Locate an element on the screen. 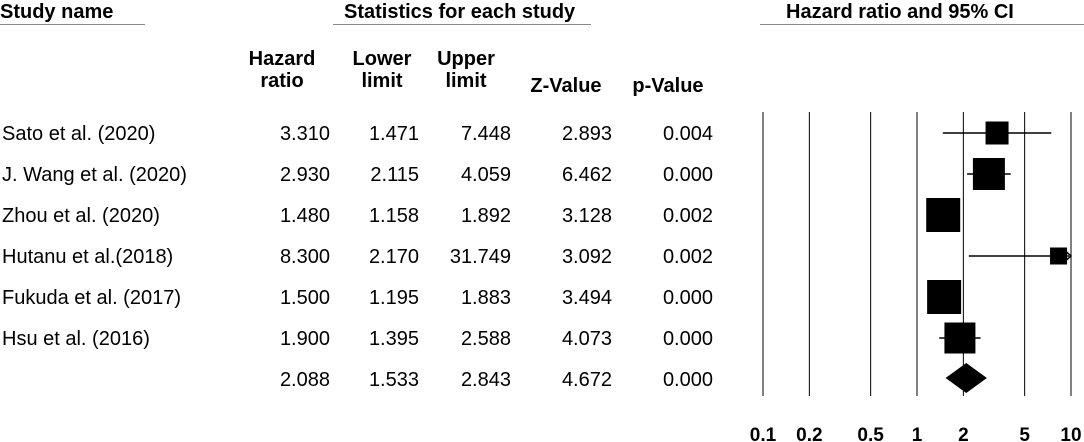  study-lower-cell: 1.395 is located at coordinates (393, 339).